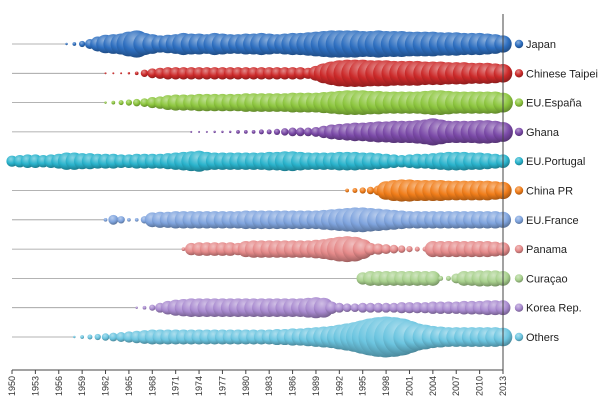 Image resolution: width=600 pixels, height=400 pixels. I want to click on x-tick-label-1983: 1983, so click(269, 386).